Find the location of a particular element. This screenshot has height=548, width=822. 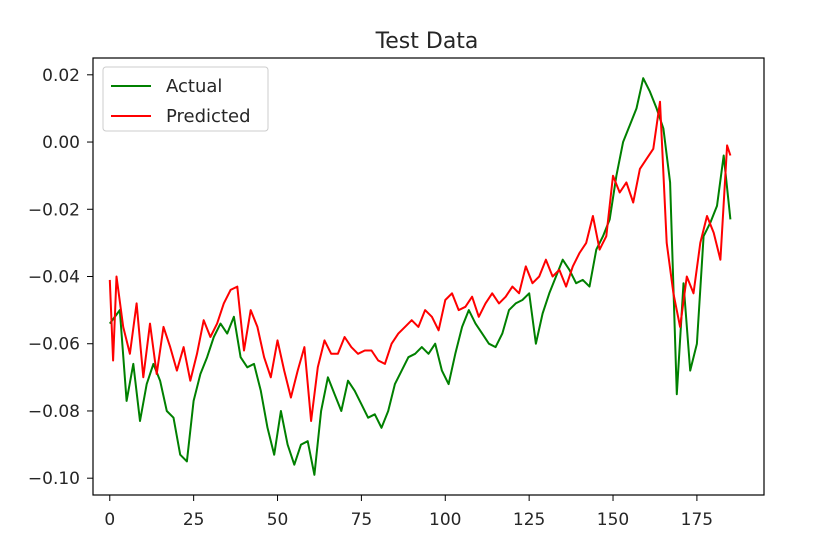

x-tick-label: 75 is located at coordinates (362, 520).